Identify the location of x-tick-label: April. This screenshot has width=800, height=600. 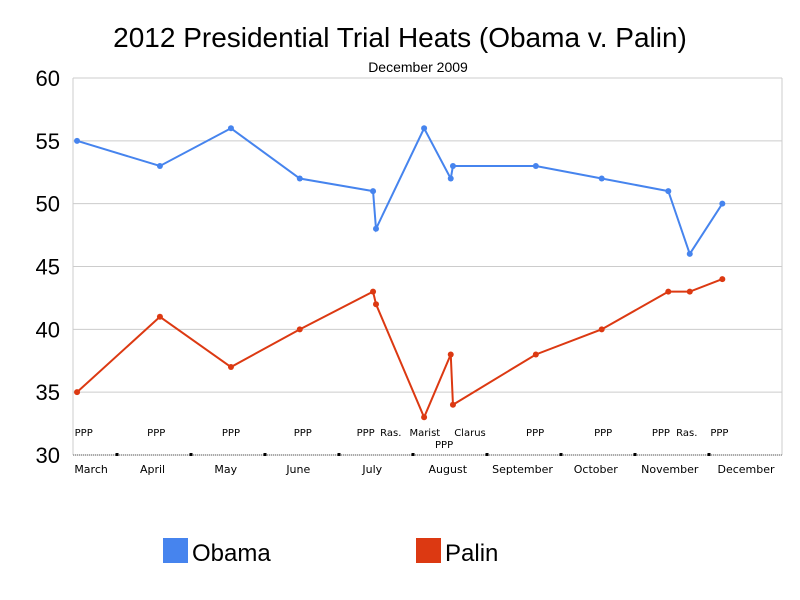
(152, 469).